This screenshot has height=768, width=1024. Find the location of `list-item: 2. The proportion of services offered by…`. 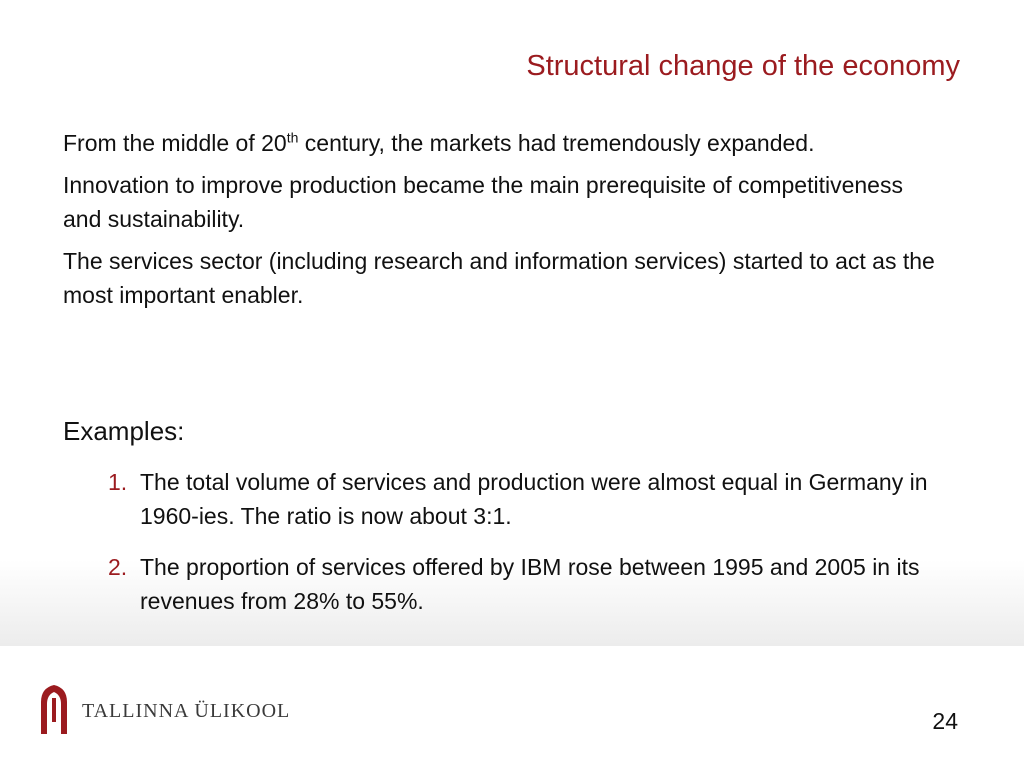

list-item: 2. The proportion of services offered by… is located at coordinates (538, 584).